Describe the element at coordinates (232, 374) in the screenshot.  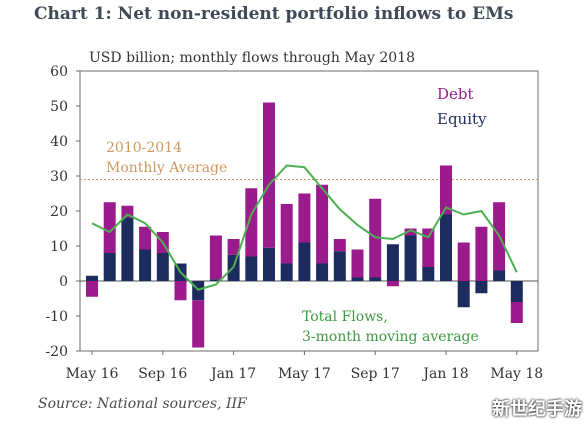
I see `x-tick-label: Jan 17` at that location.